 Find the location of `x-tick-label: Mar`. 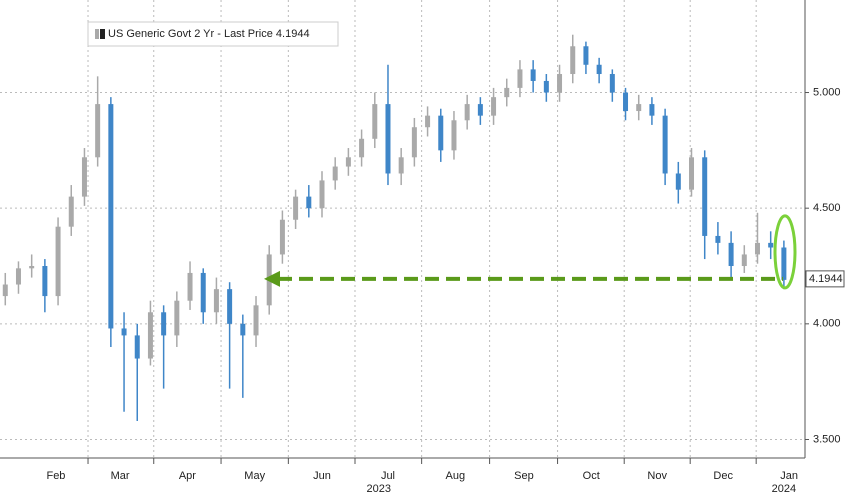

x-tick-label: Mar is located at coordinates (120, 476).